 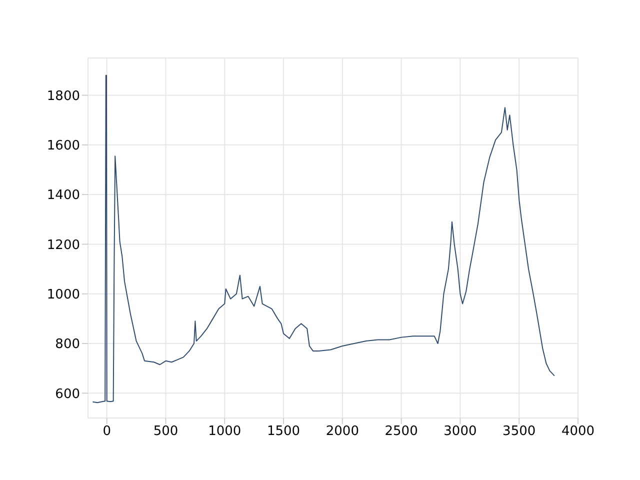 I want to click on y-tick-label: 1800, so click(x=63, y=96).